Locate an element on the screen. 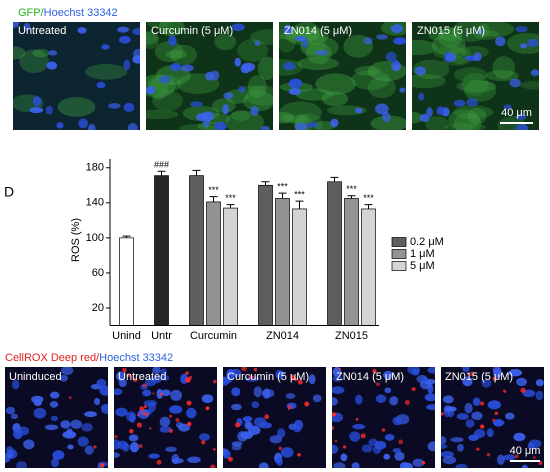  panel-header: CellROX Deep red/Hoechst 33342 is located at coordinates (89, 358).